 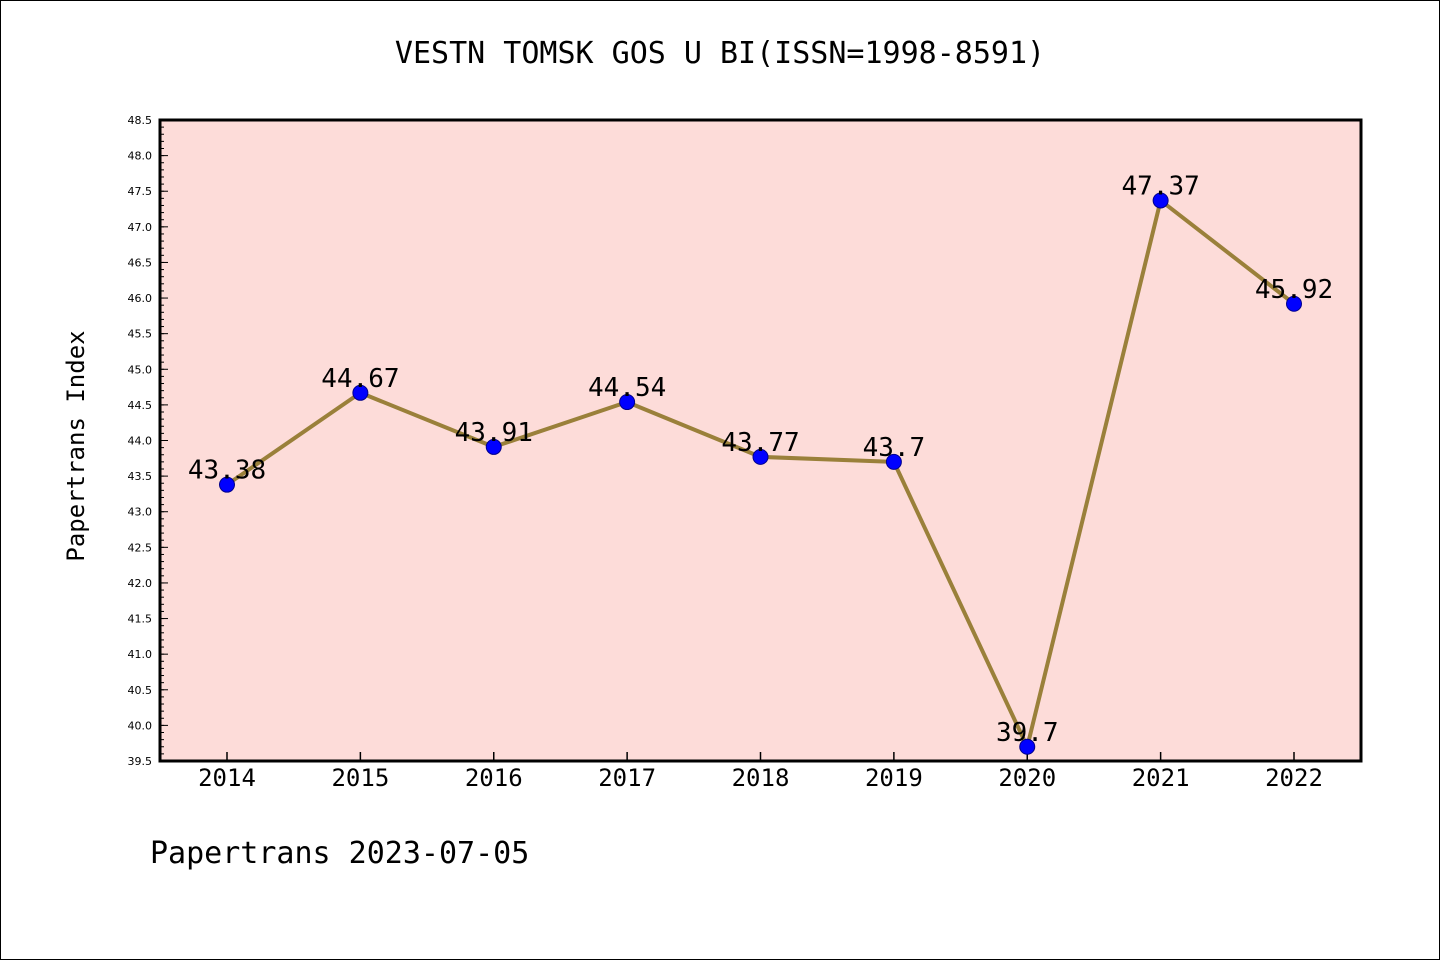 I want to click on data-label: 45.92, so click(x=1294, y=290).